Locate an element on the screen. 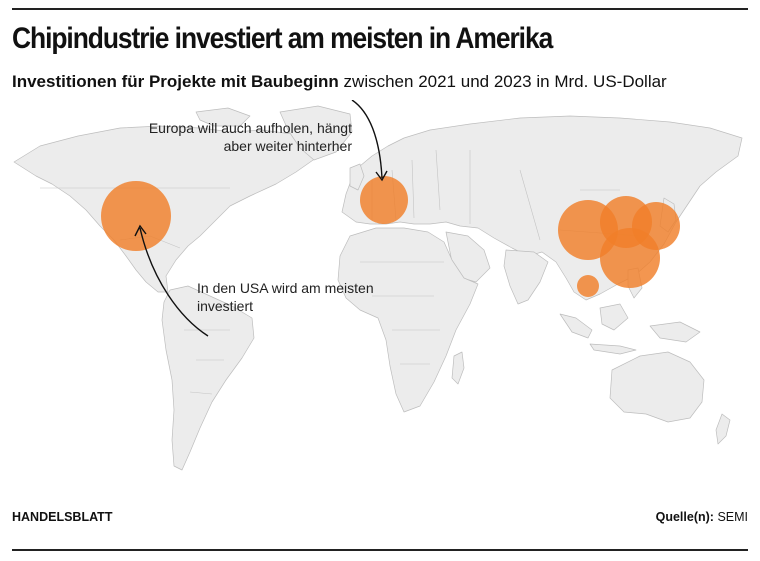 The image size is (760, 561). annotation-europe-line2: aber weiter hinterher is located at coordinates (287, 146).